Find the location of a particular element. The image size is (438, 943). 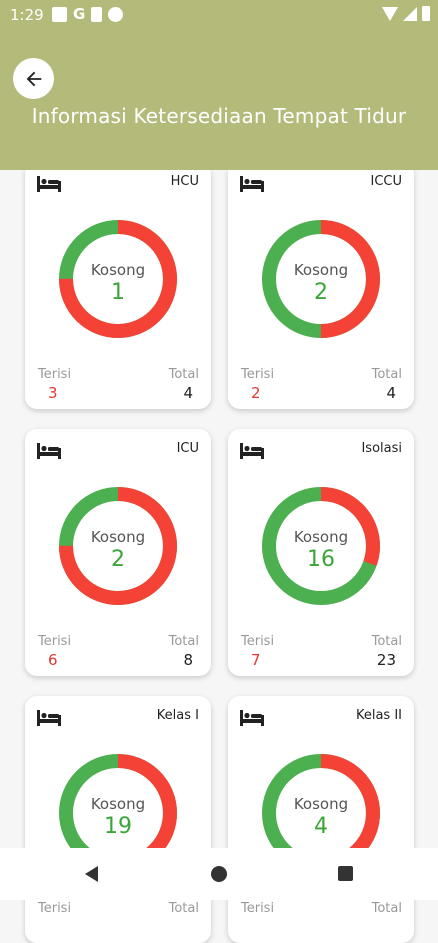

bed-card: Kelas I Kosong 19 Terisi Total is located at coordinates (118, 819).